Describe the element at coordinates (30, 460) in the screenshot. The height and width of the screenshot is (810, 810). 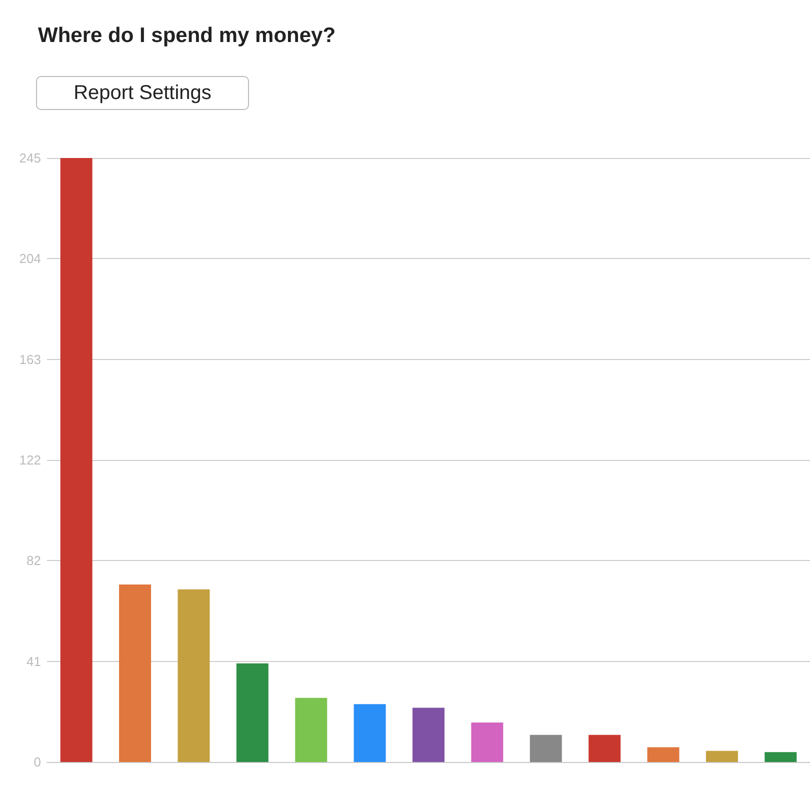
I see `y-tick-label: 122` at that location.